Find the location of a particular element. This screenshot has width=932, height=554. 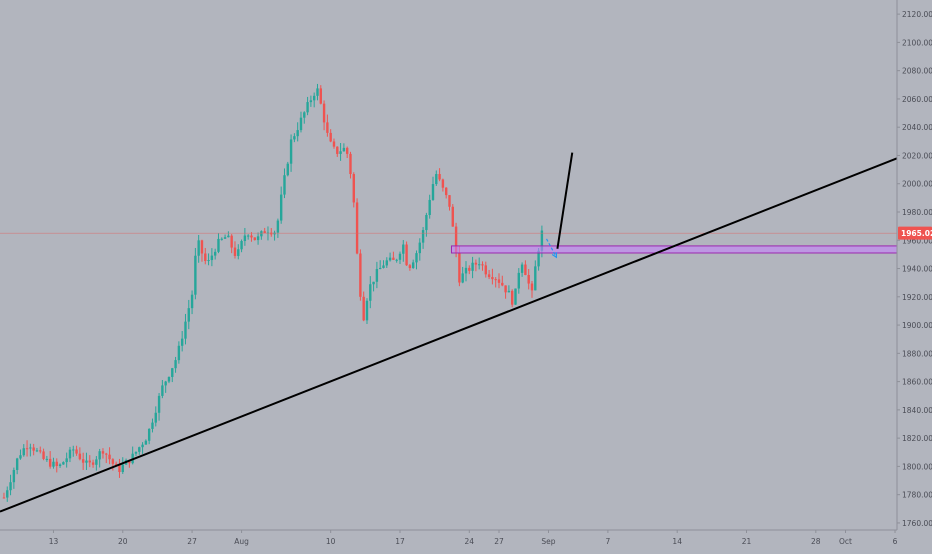

x-tick-label: Aug is located at coordinates (241, 541).